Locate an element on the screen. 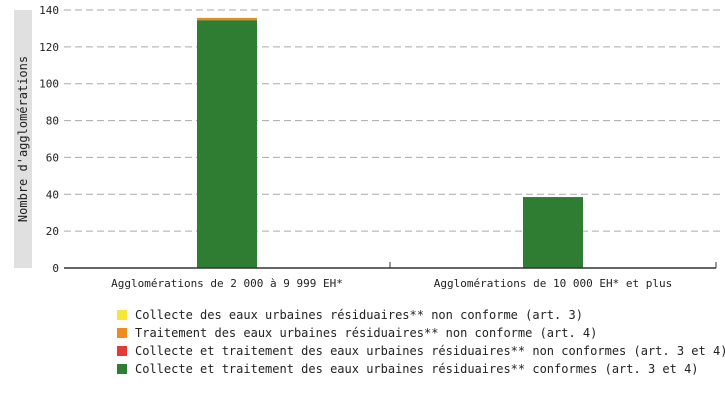 This screenshot has height=400, width=725. category-label: Agglomérations de 2 000 à 9 999 EH* is located at coordinates (227, 283).